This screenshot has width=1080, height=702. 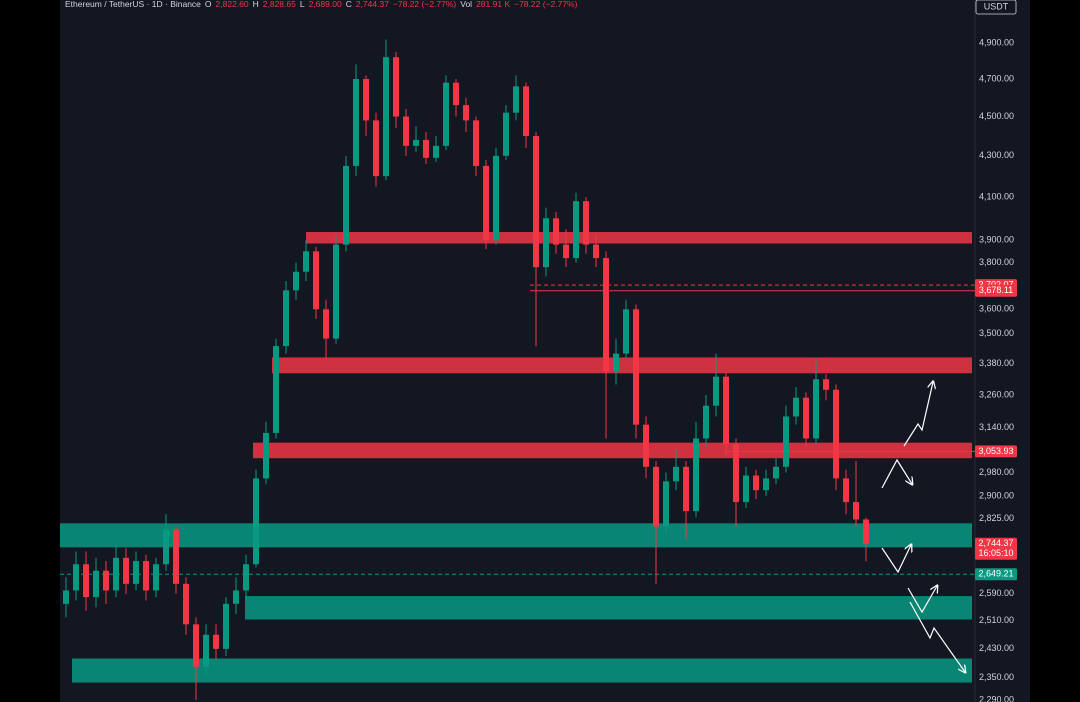 What do you see at coordinates (348, 4) in the screenshot?
I see `ohlc-label: C` at bounding box center [348, 4].